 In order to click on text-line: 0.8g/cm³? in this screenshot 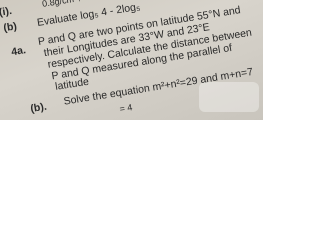, I will do `click(62, 4)`.